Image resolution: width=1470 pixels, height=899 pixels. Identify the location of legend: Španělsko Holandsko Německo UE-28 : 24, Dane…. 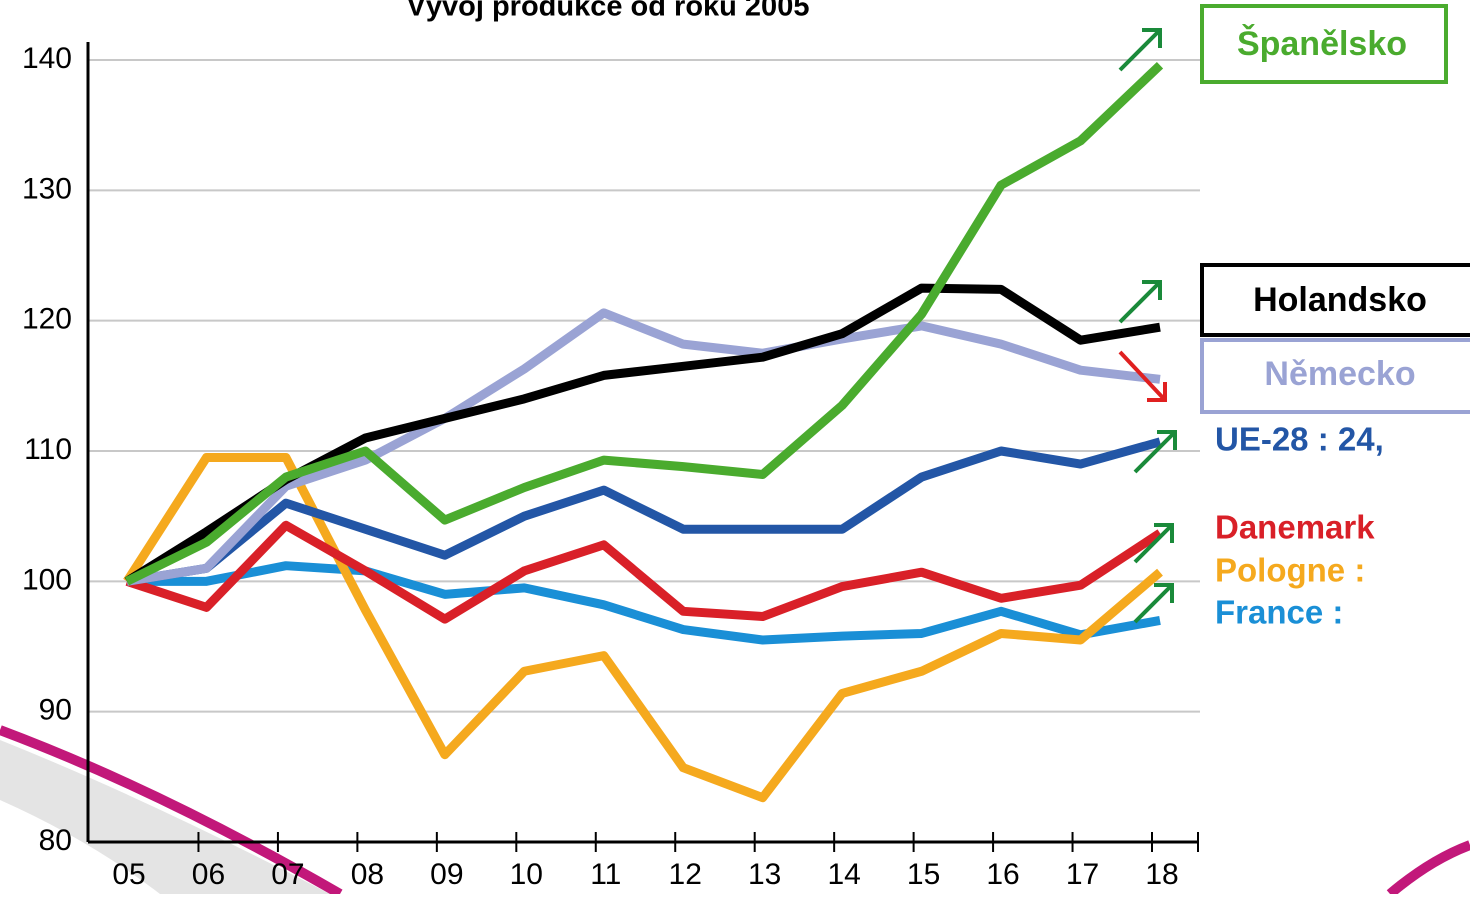
(1335, 317).